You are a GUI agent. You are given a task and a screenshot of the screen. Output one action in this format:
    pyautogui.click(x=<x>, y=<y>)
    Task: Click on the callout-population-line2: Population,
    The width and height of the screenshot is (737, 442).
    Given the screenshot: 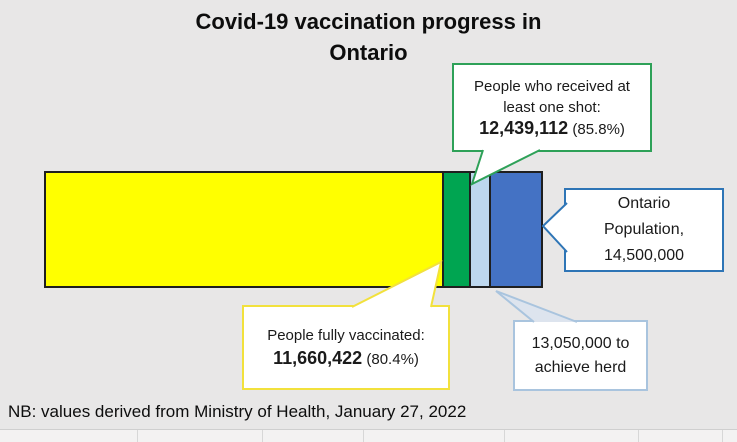 What is the action you would take?
    pyautogui.click(x=644, y=229)
    